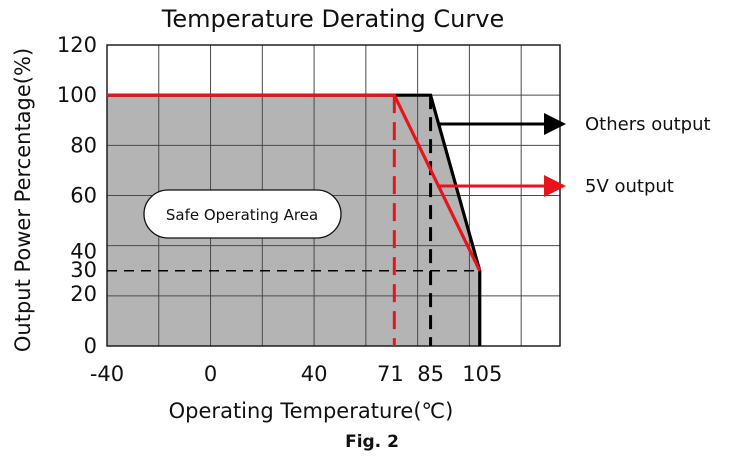 This screenshot has width=741, height=457. What do you see at coordinates (23, 200) in the screenshot?
I see `y-axis-label: Output Power Percentage(%)` at bounding box center [23, 200].